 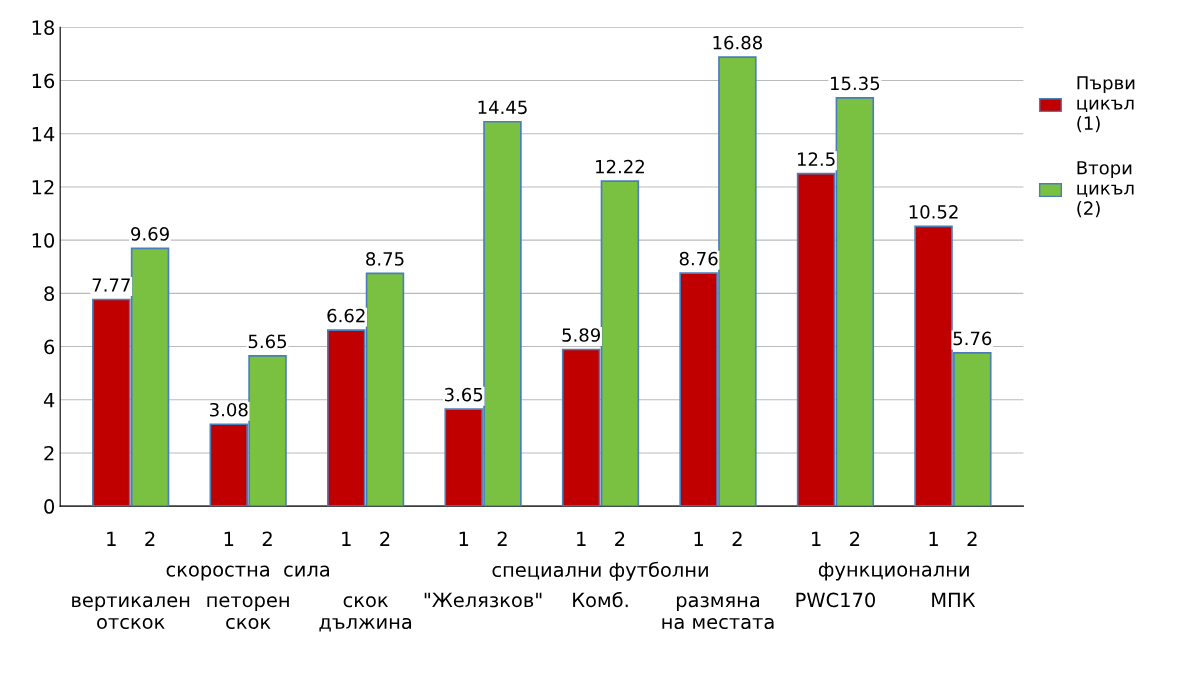 I want to click on y-tick-label: 18, so click(x=43, y=28).